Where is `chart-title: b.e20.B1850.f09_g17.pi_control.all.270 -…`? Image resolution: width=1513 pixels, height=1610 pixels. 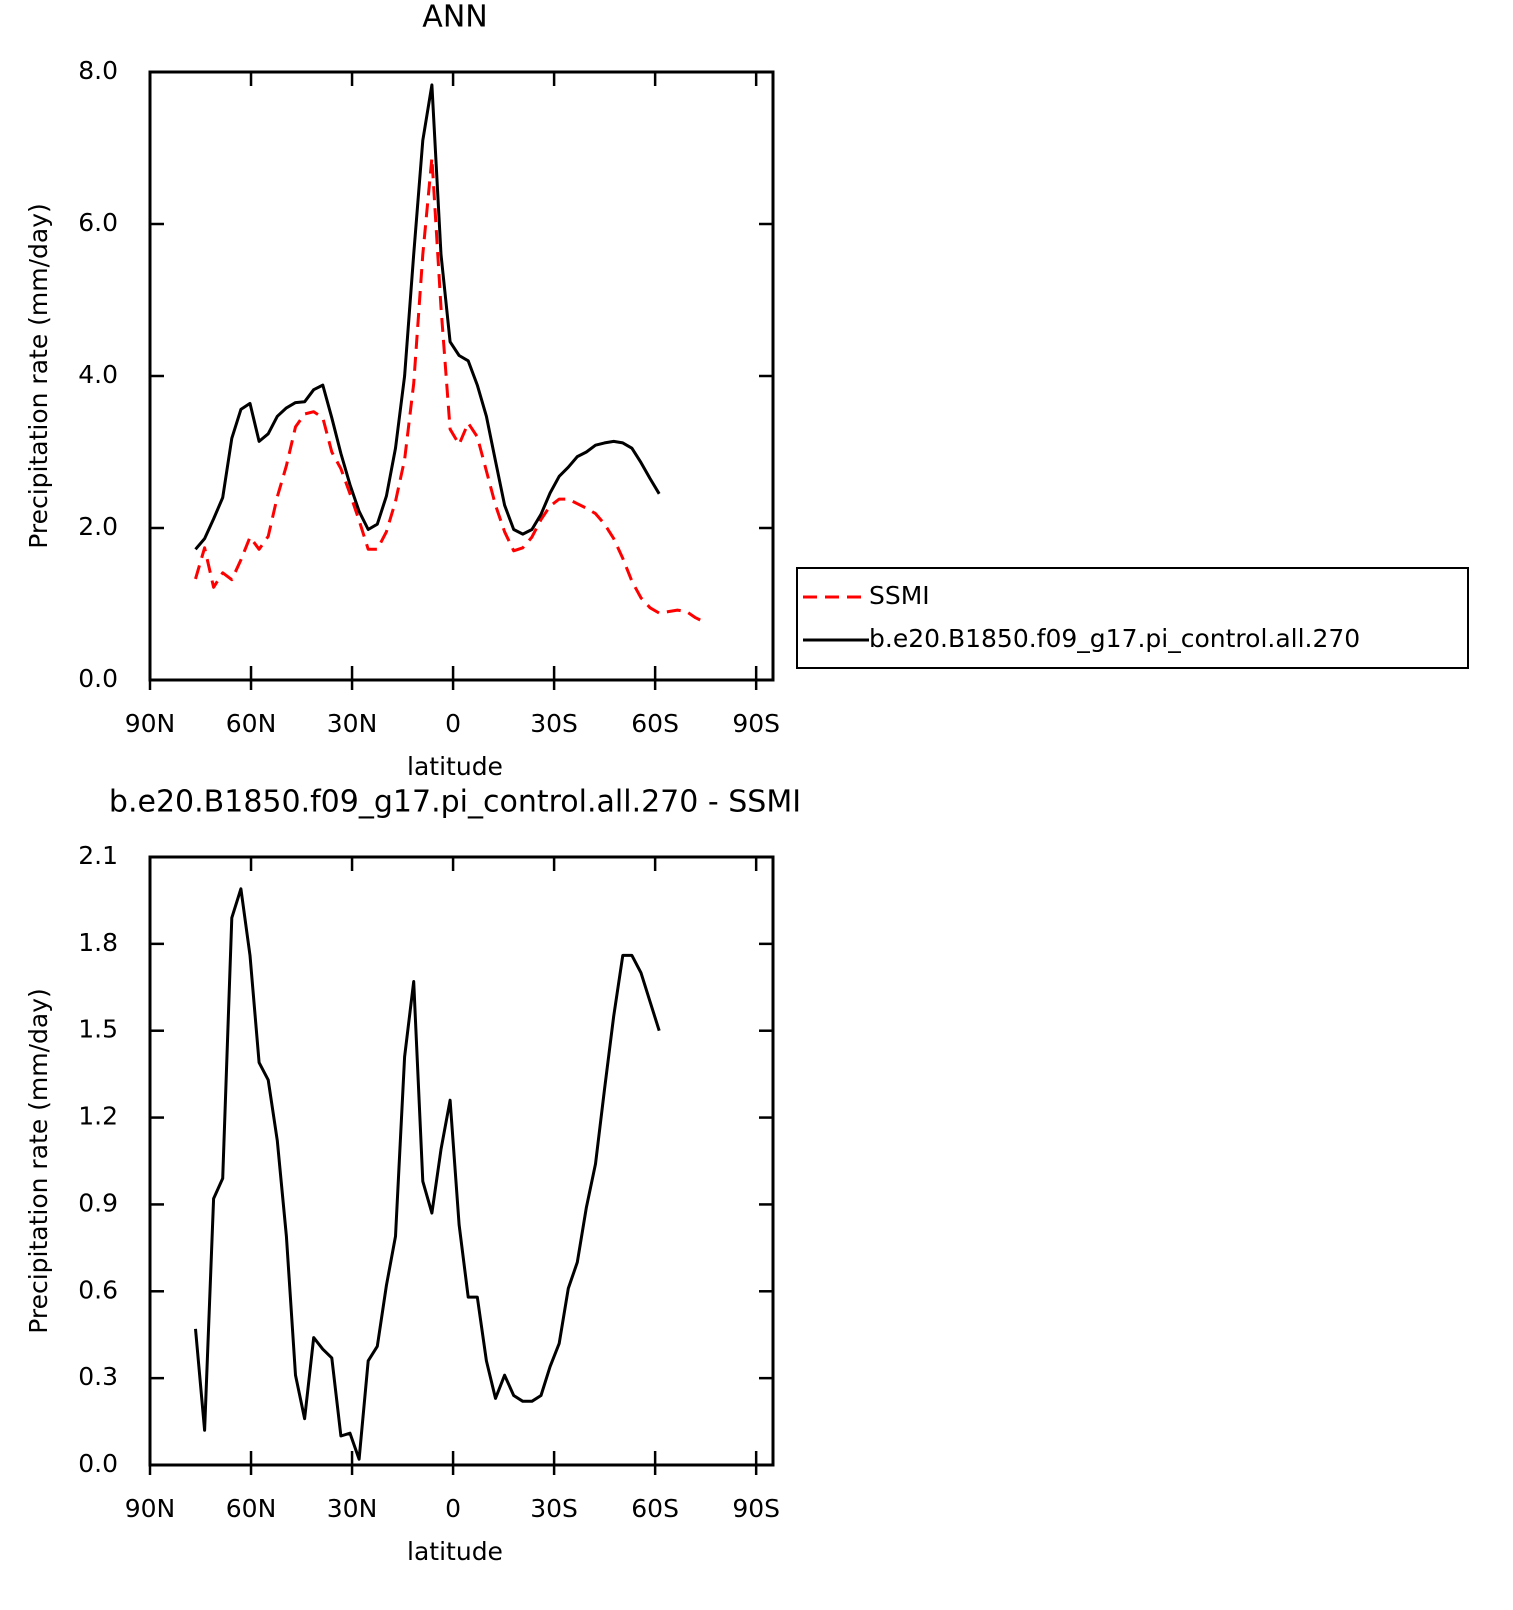 chart-title: b.e20.B1850.f09_g17.pi_control.all.270 -… is located at coordinates (455, 802).